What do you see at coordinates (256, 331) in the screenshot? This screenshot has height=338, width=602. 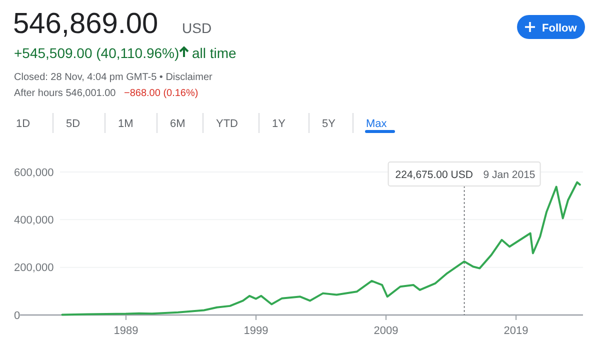 I see `x-tick-label: 1999` at bounding box center [256, 331].